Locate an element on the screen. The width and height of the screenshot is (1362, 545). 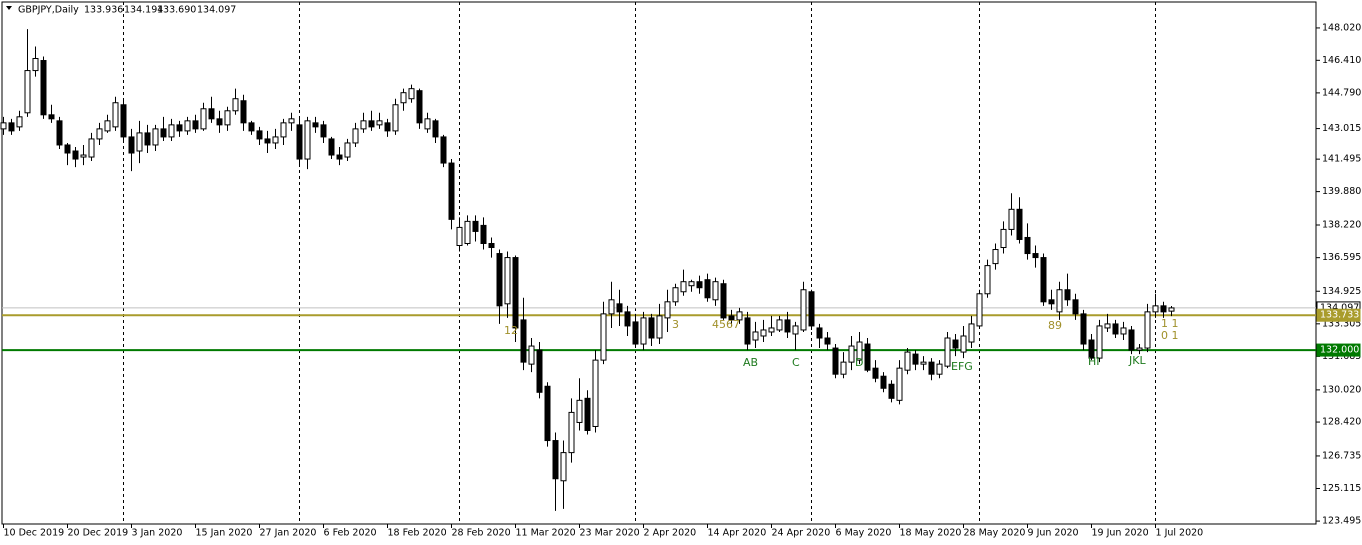
y-tick-label: 123.495 is located at coordinates (1341, 521).